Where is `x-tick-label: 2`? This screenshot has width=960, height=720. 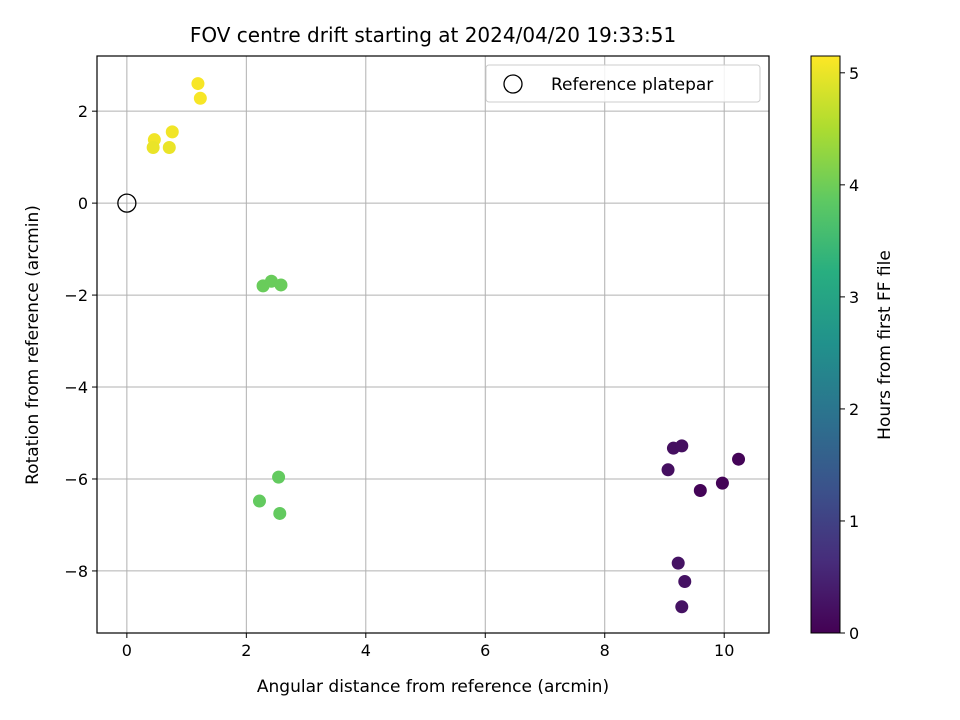
x-tick-label: 2 is located at coordinates (246, 650).